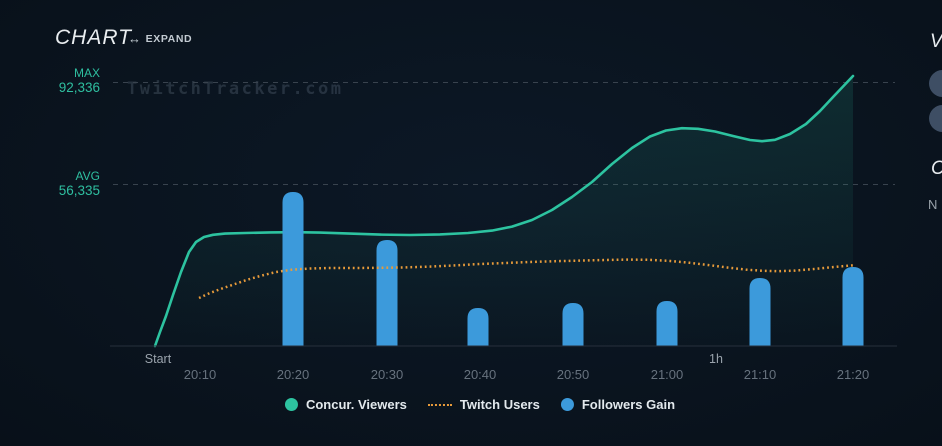 This screenshot has height=446, width=942. What do you see at coordinates (936, 41) in the screenshot?
I see `videos-section-heading-clipped: V` at bounding box center [936, 41].